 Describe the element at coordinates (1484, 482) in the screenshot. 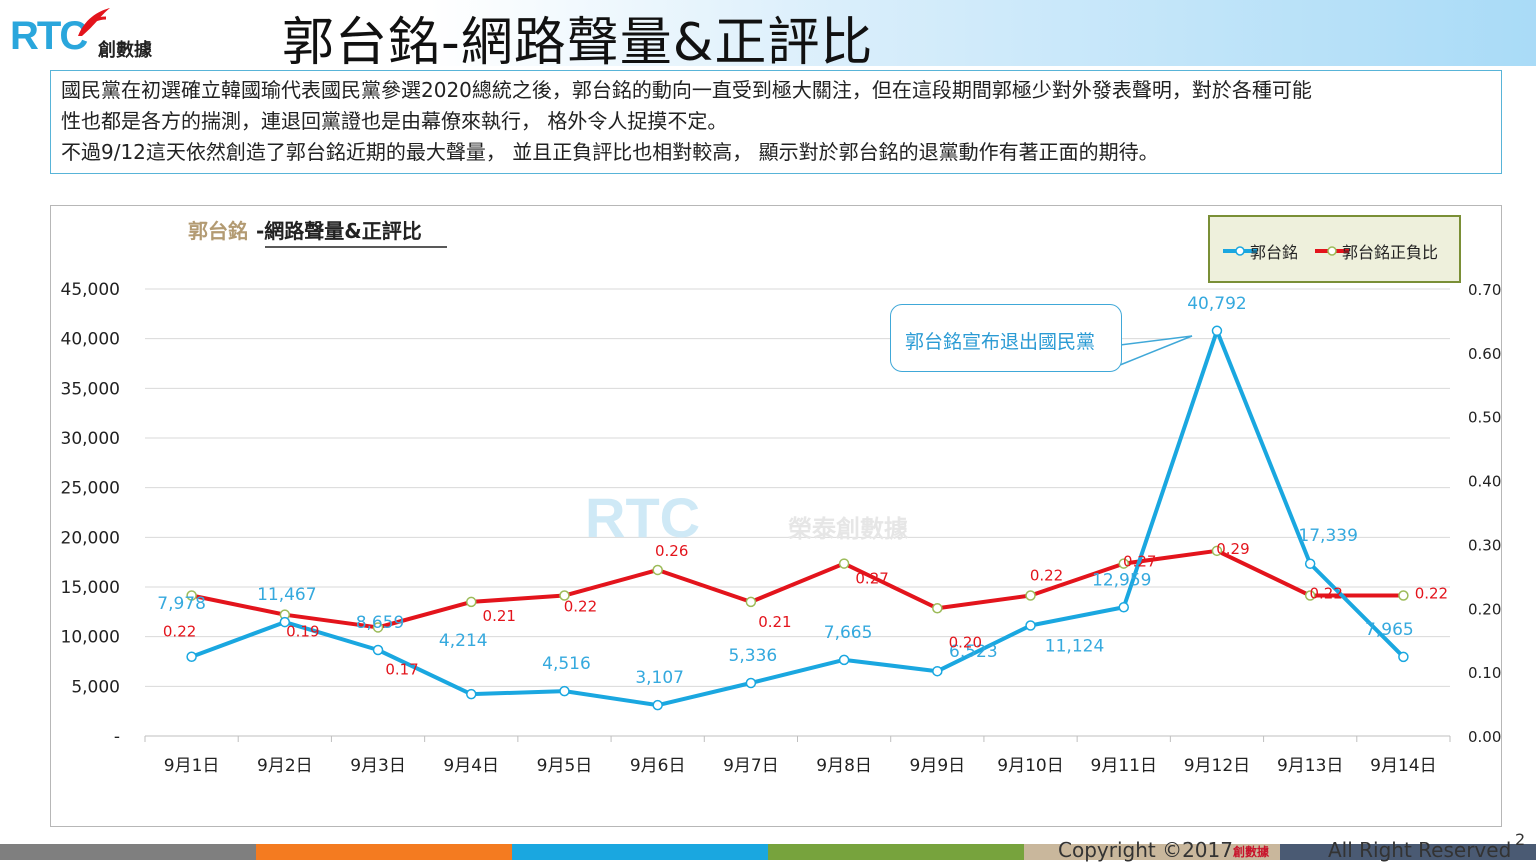

I see `y-right-tick-label: 0.40` at that location.